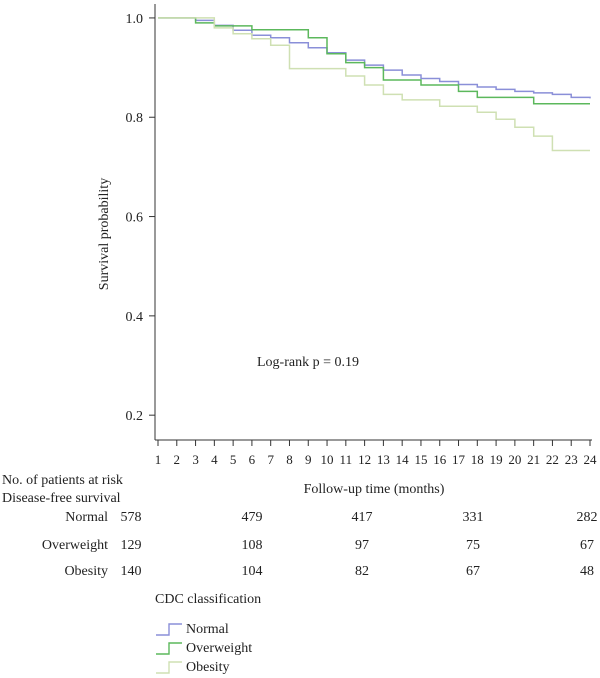  What do you see at coordinates (195, 459) in the screenshot?
I see `x-tick-label: 3` at bounding box center [195, 459].